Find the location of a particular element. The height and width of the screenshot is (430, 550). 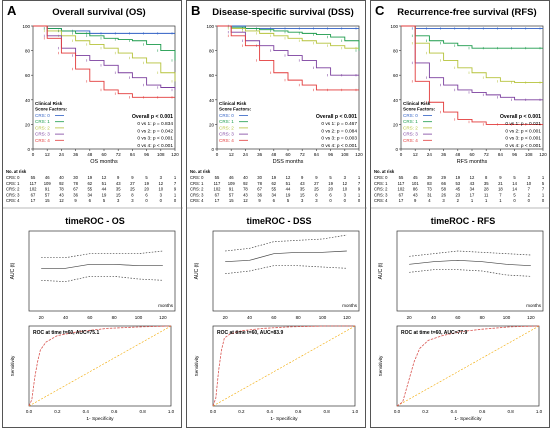

risk-cell: 0 is located at coordinates (330, 200).